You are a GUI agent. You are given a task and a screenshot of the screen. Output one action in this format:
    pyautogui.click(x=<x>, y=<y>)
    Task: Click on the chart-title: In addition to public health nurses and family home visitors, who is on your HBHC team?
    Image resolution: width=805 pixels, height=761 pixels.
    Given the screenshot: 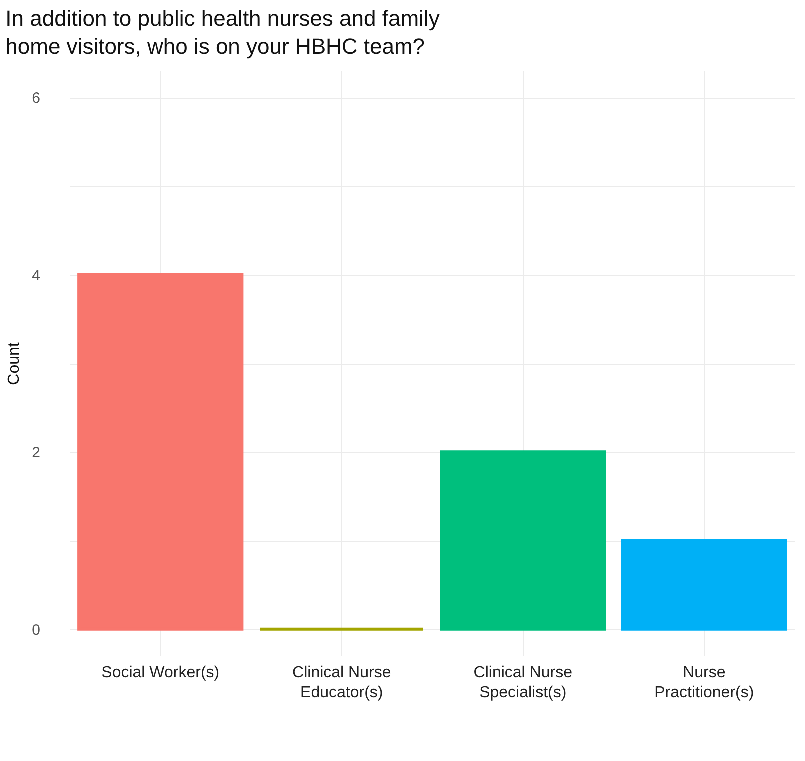 What is the action you would take?
    pyautogui.click(x=223, y=32)
    